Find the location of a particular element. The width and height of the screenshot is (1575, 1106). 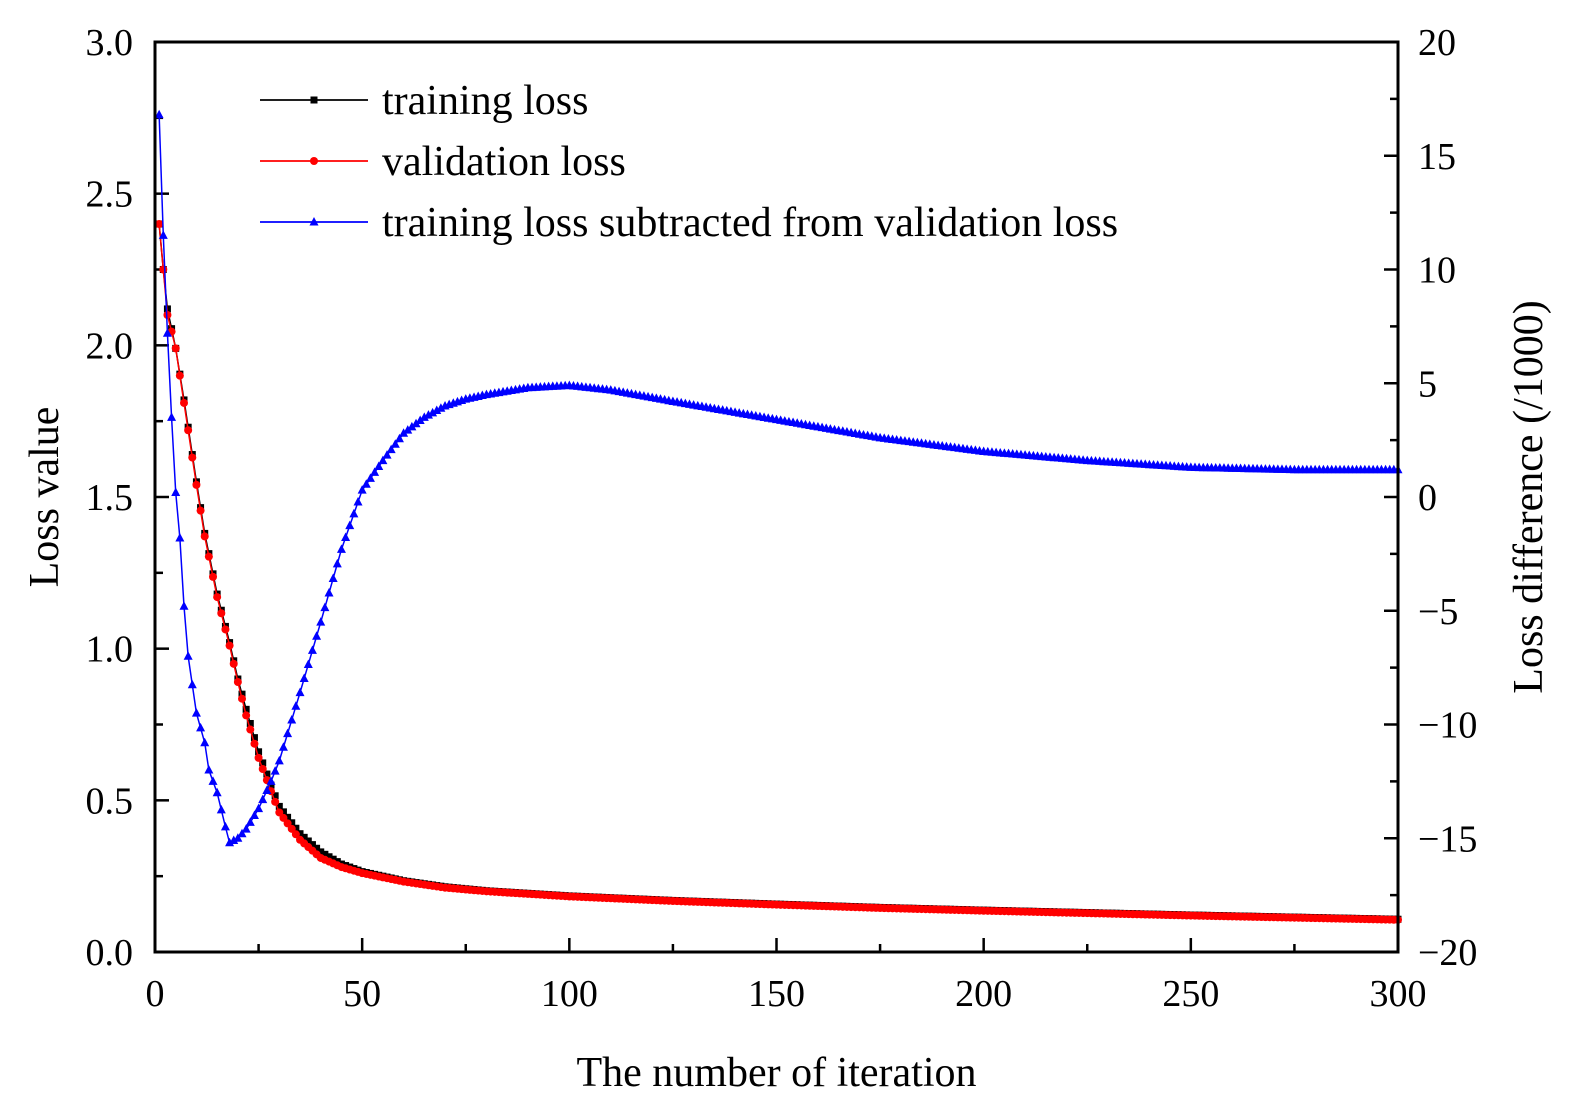

left-axis-ticks: 0.0 0.5 1.0 1.5 2.0 2.5 3.0 is located at coordinates (127, 498).